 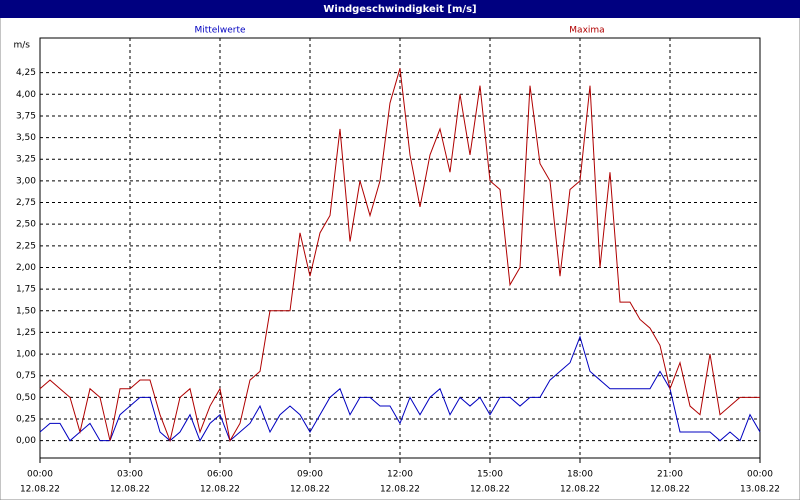 I want to click on y-unit: m/s, so click(x=22, y=46).